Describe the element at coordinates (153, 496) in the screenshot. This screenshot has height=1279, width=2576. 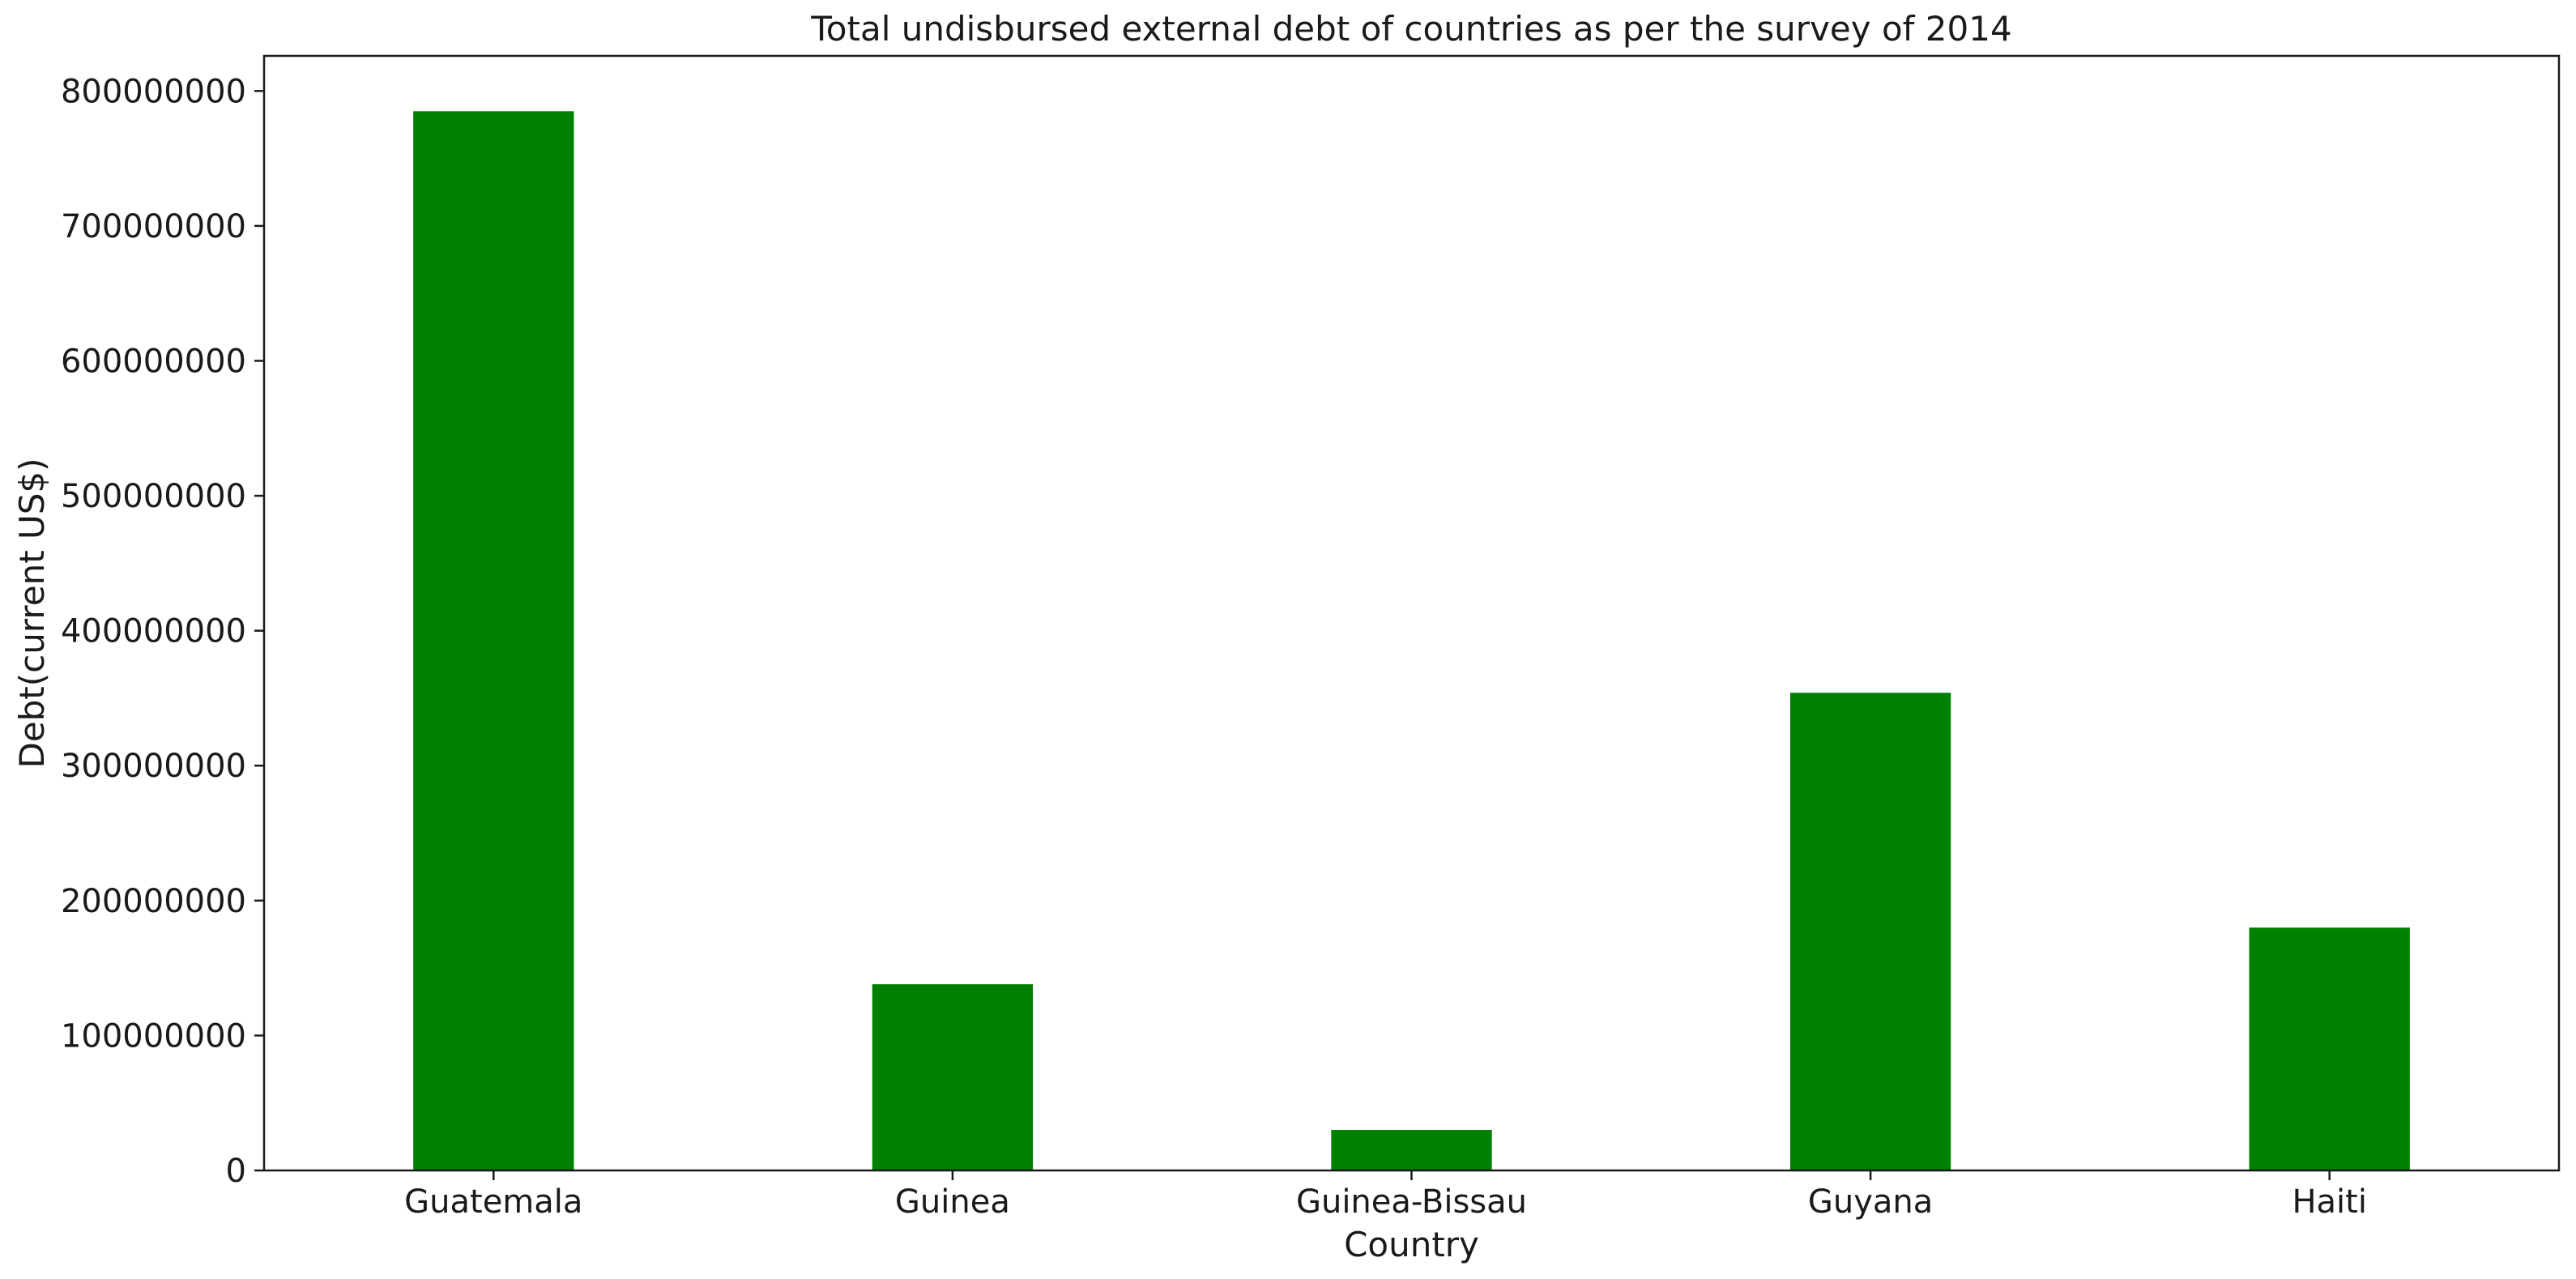
I see `y-tick-label: 500000000` at that location.